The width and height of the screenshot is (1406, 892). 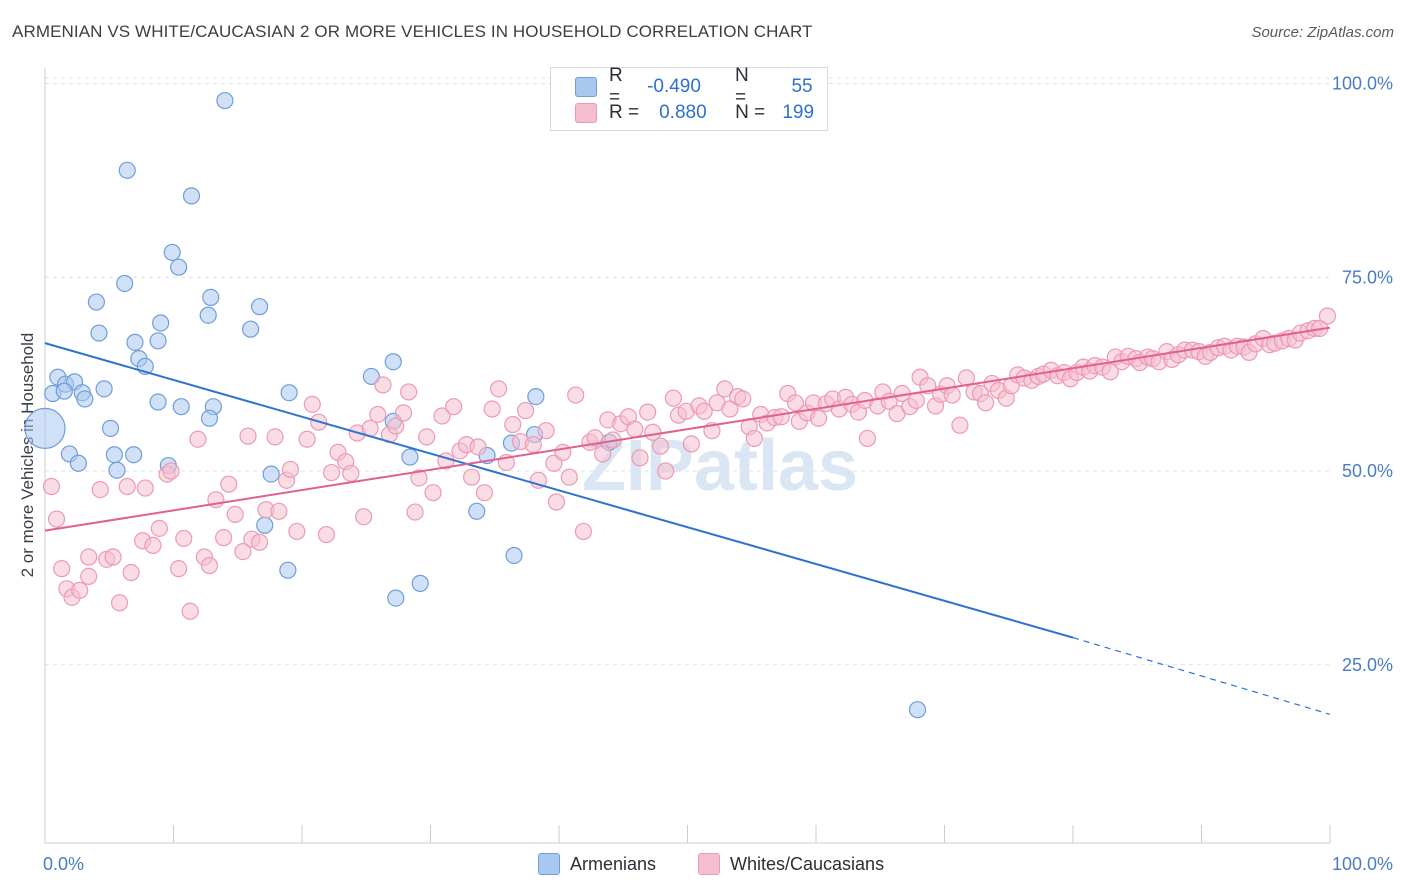 I want to click on source-label: Source: ZipAtlas.com, so click(x=1322, y=32).